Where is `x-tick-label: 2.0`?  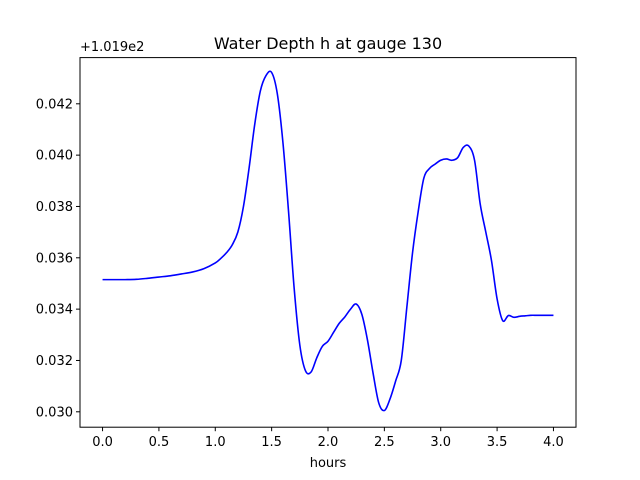 x-tick-label: 2.0 is located at coordinates (328, 442).